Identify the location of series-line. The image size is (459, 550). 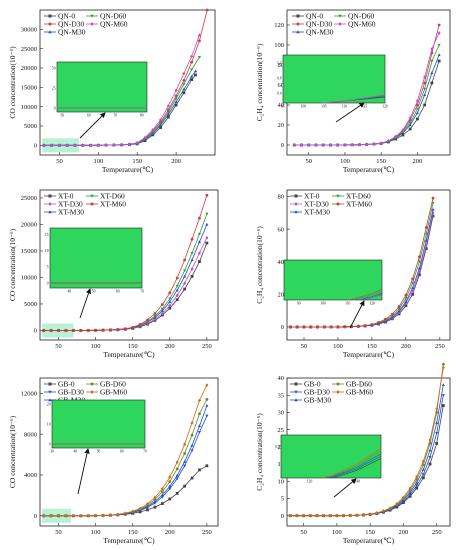
(362, 263).